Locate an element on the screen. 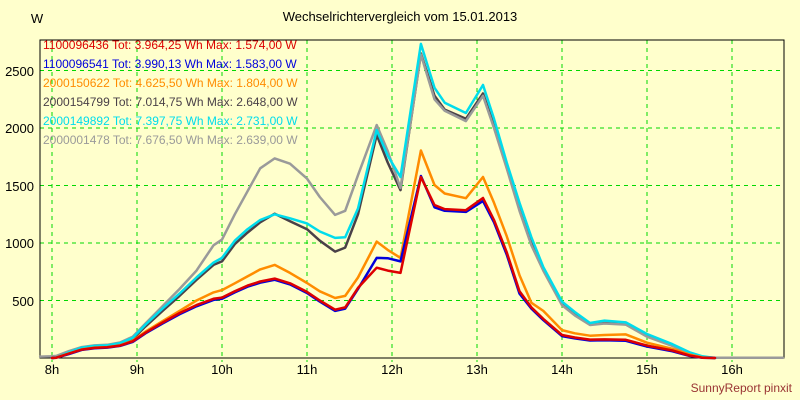  x-tick-label-11h: 11h is located at coordinates (307, 369).